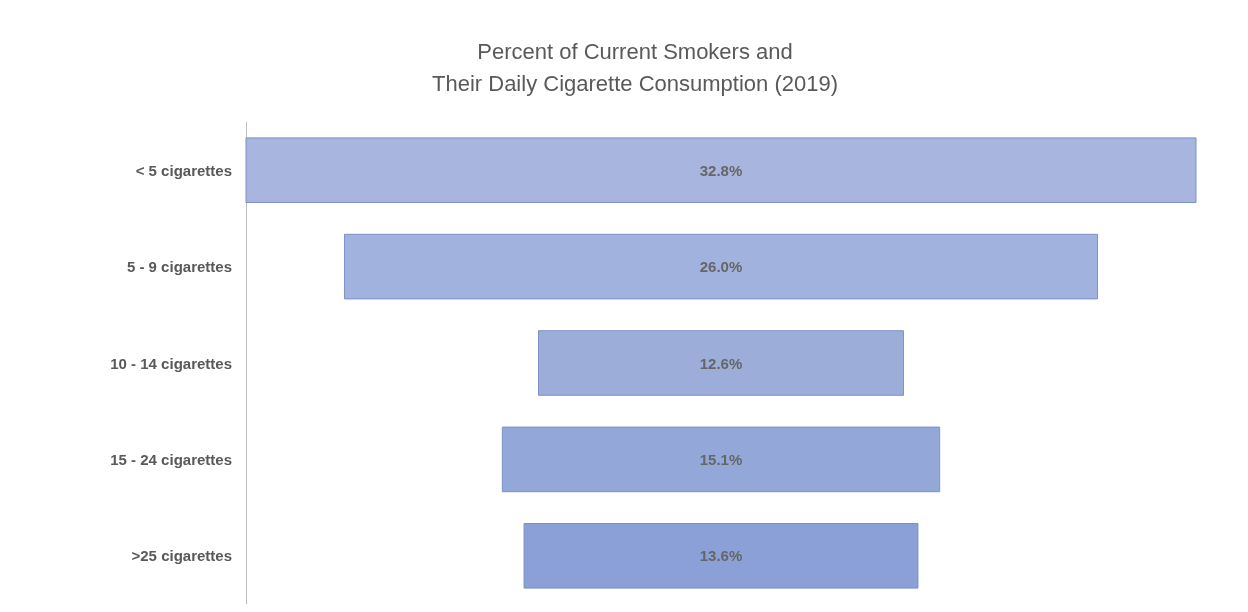  Describe the element at coordinates (635, 67) in the screenshot. I see `text: Percent of Current Smokers and Their Daily Cigarette Consumption (2019)` at that location.